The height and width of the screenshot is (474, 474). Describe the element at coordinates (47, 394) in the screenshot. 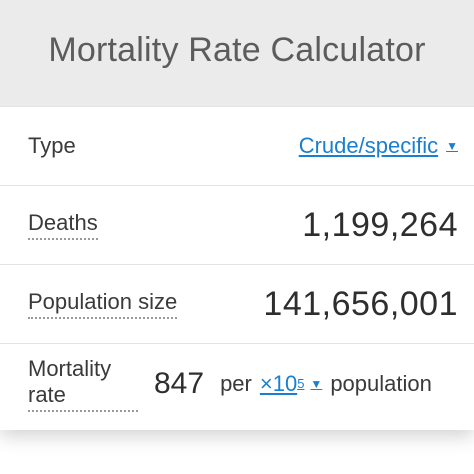

I see `mortality-rate-label-line2: rate` at that location.